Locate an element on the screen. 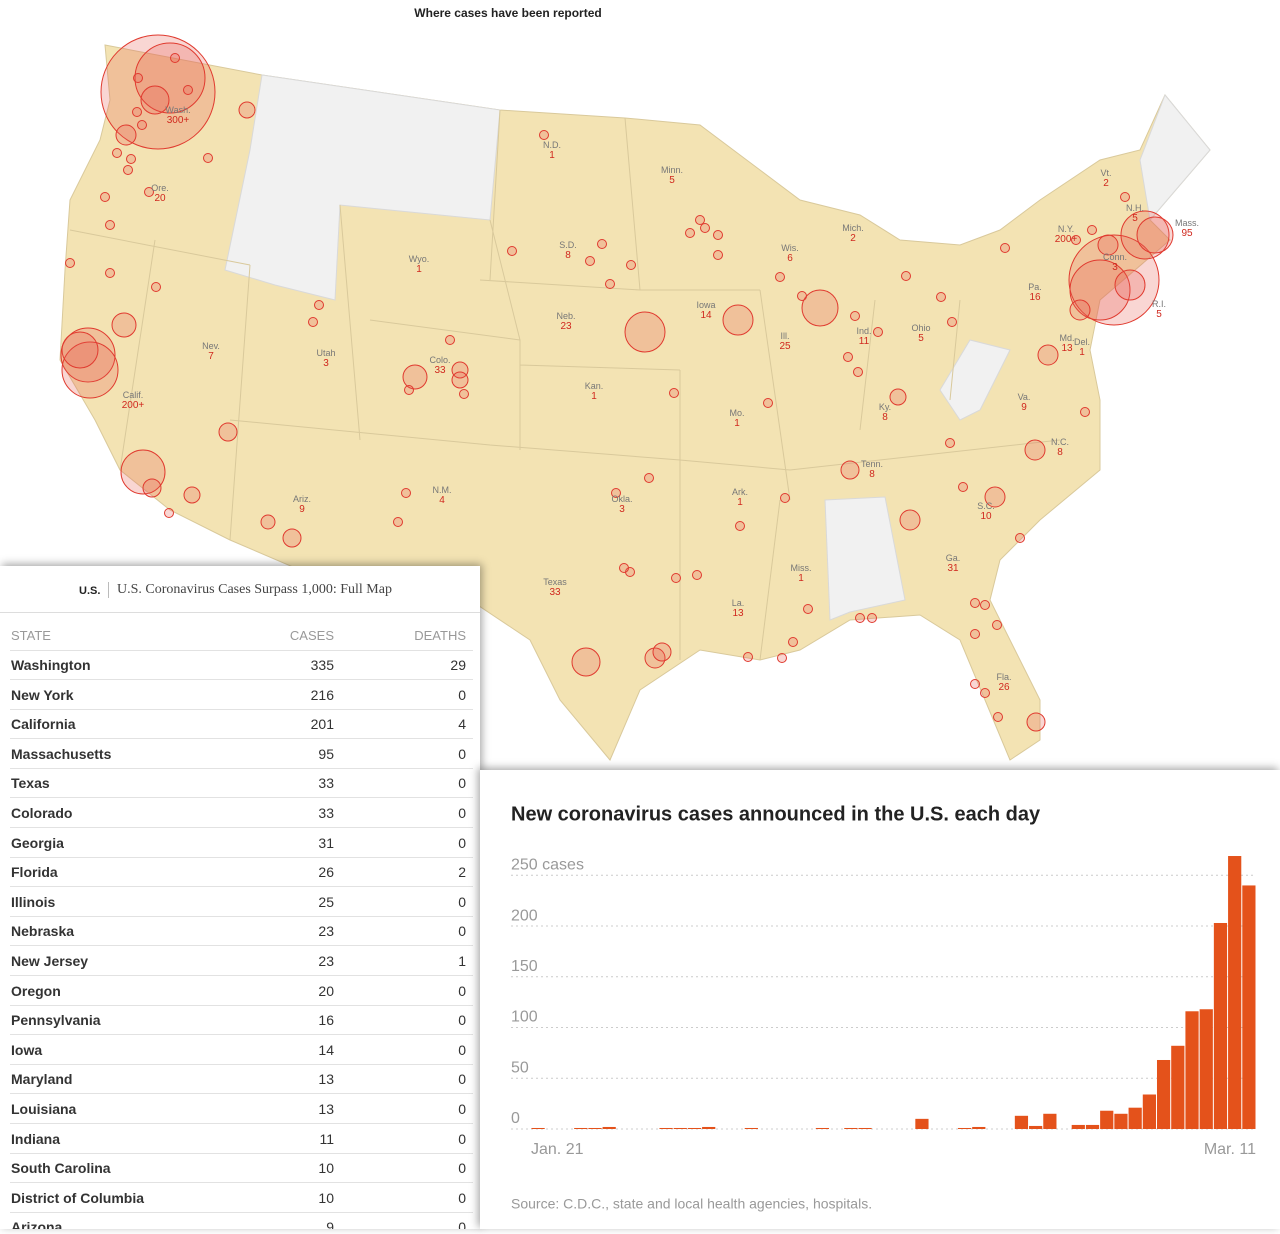  table-cell: New York is located at coordinates (42, 694).